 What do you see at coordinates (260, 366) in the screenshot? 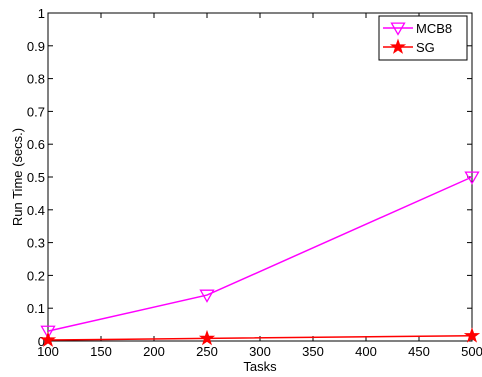
I see `x-axis-label: Tasks` at bounding box center [260, 366].